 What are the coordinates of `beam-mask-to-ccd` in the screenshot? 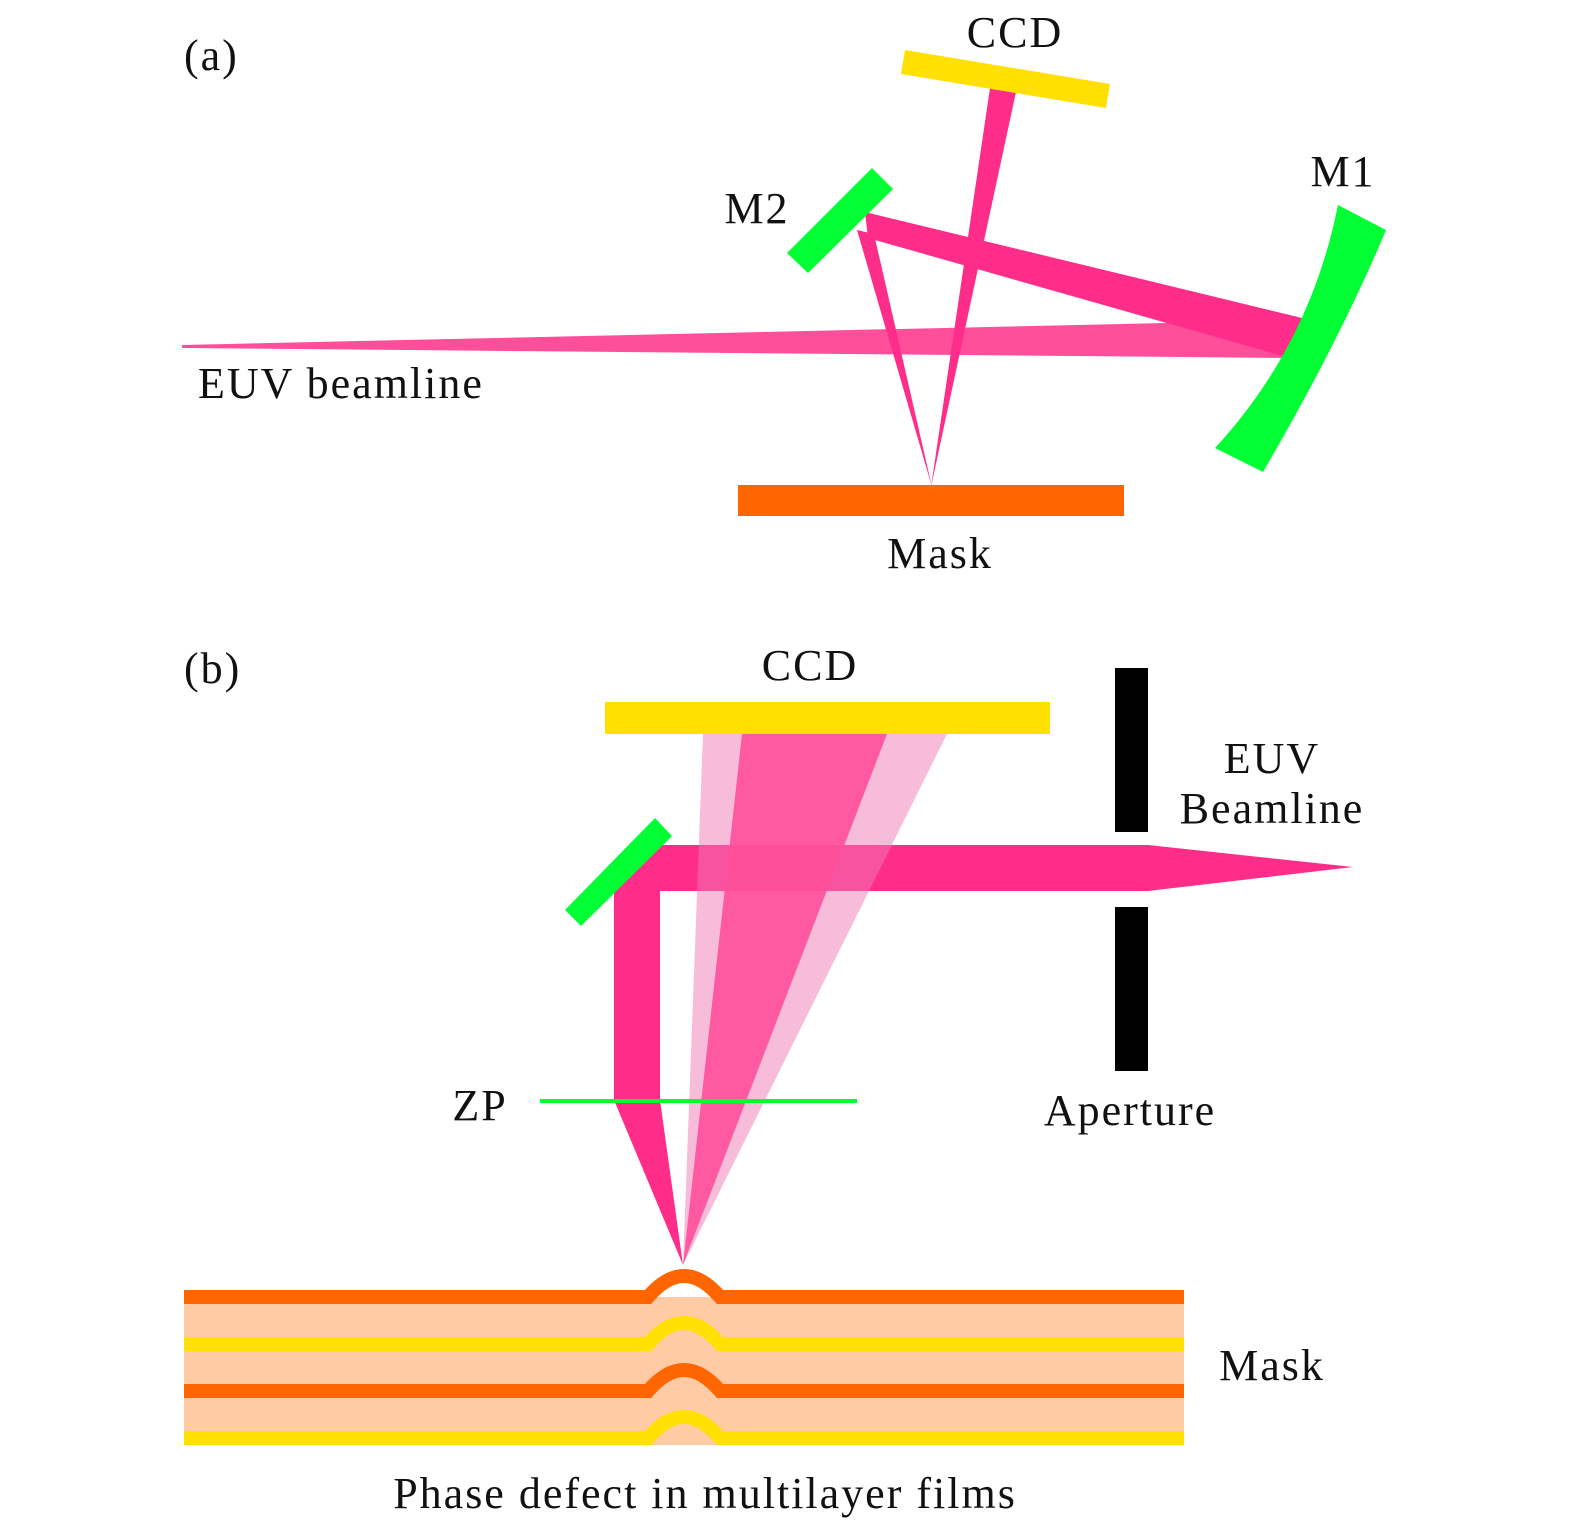 It's located at (973, 287).